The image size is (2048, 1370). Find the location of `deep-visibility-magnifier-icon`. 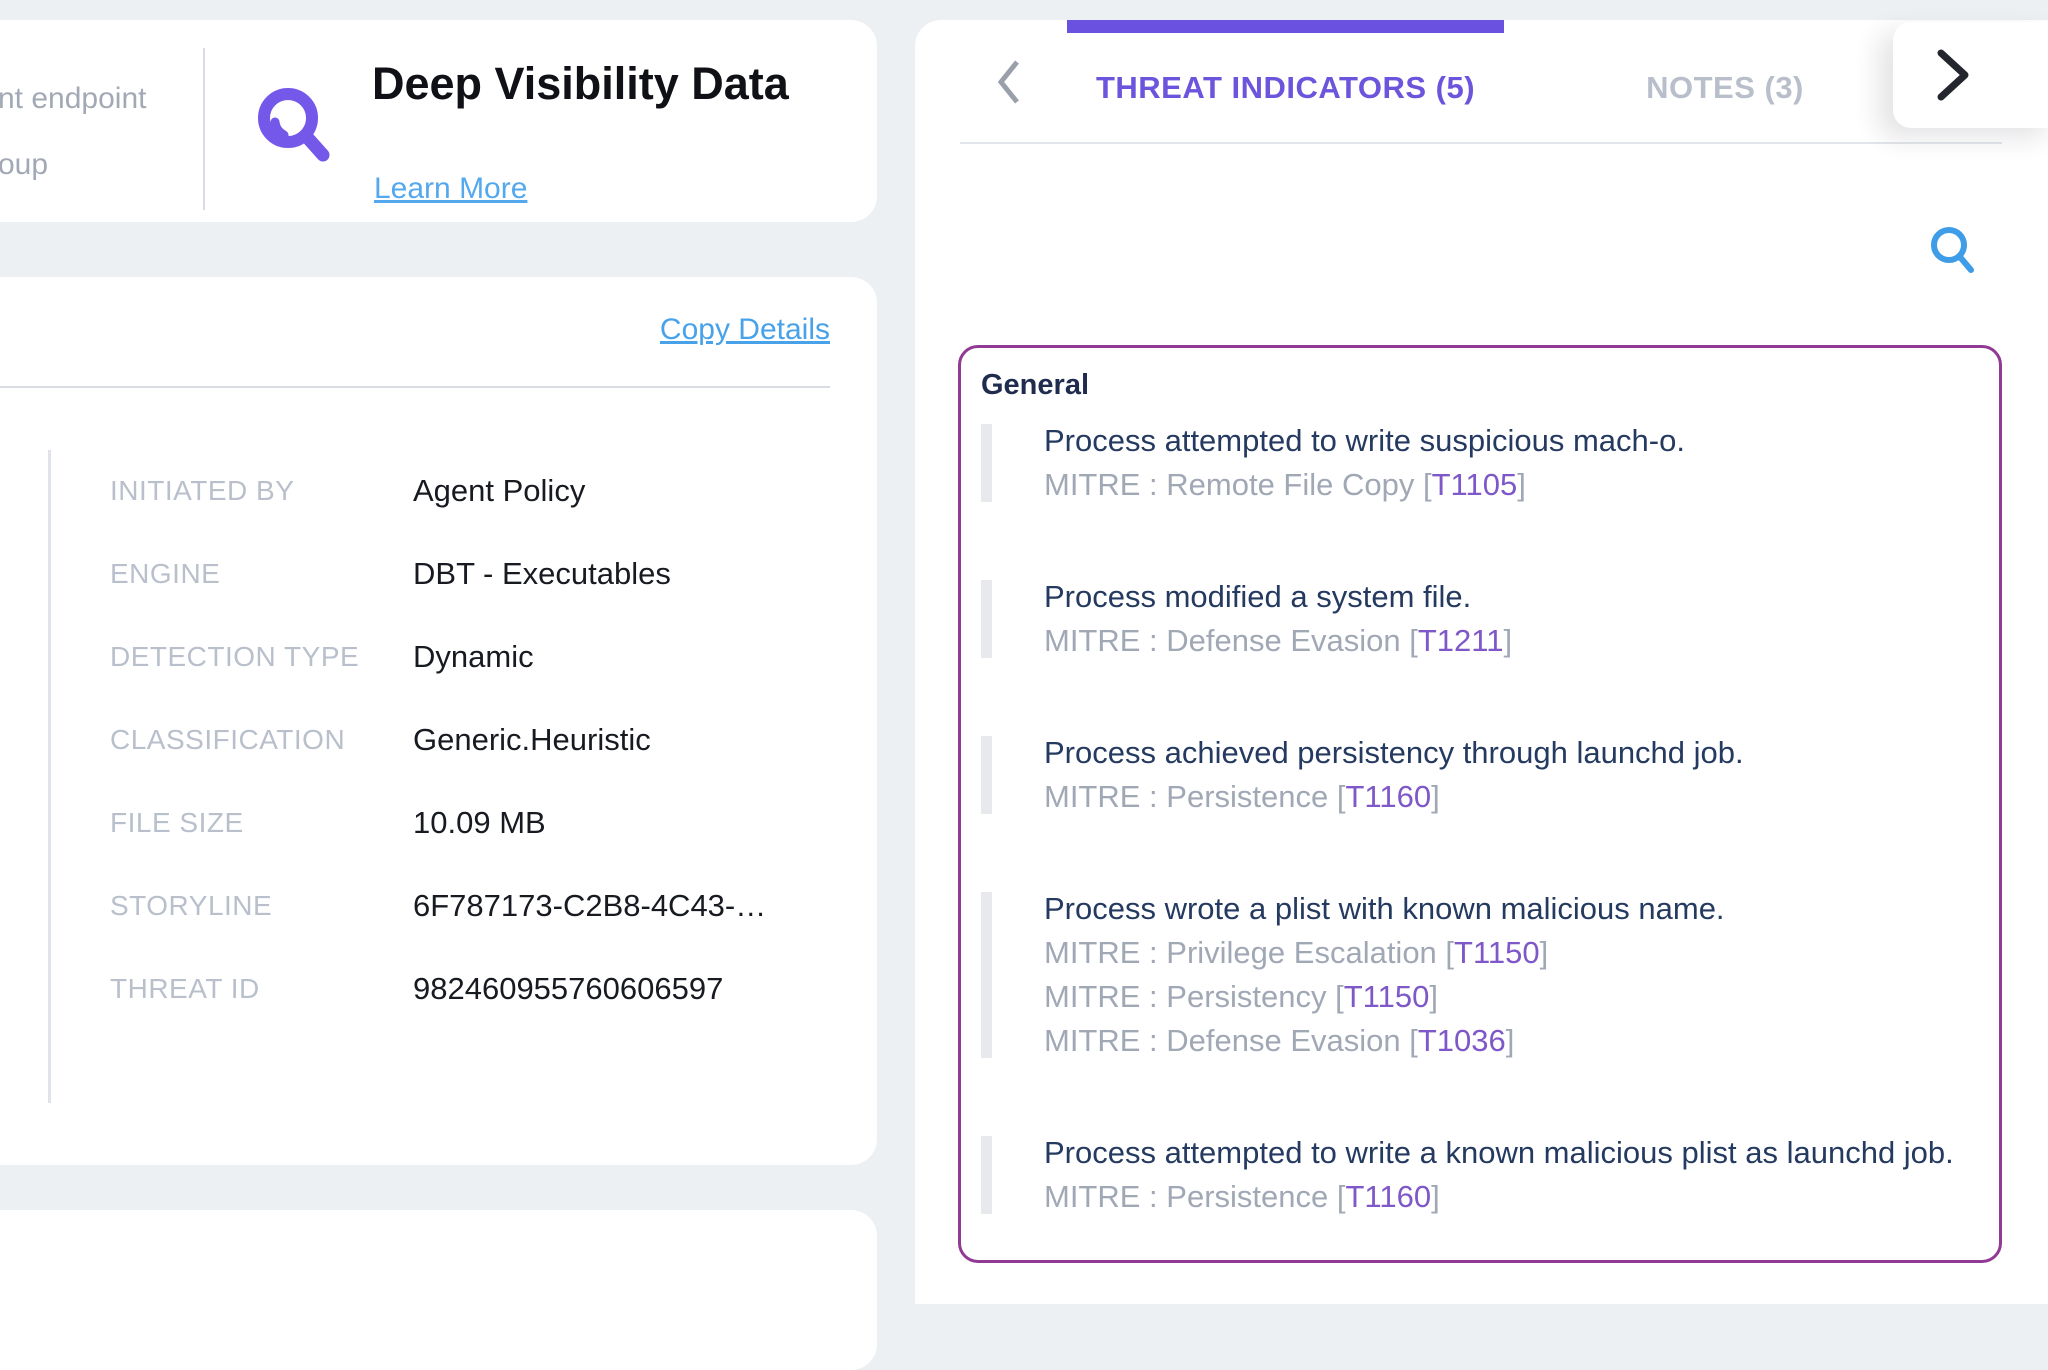

deep-visibility-magnifier-icon is located at coordinates (295, 132).